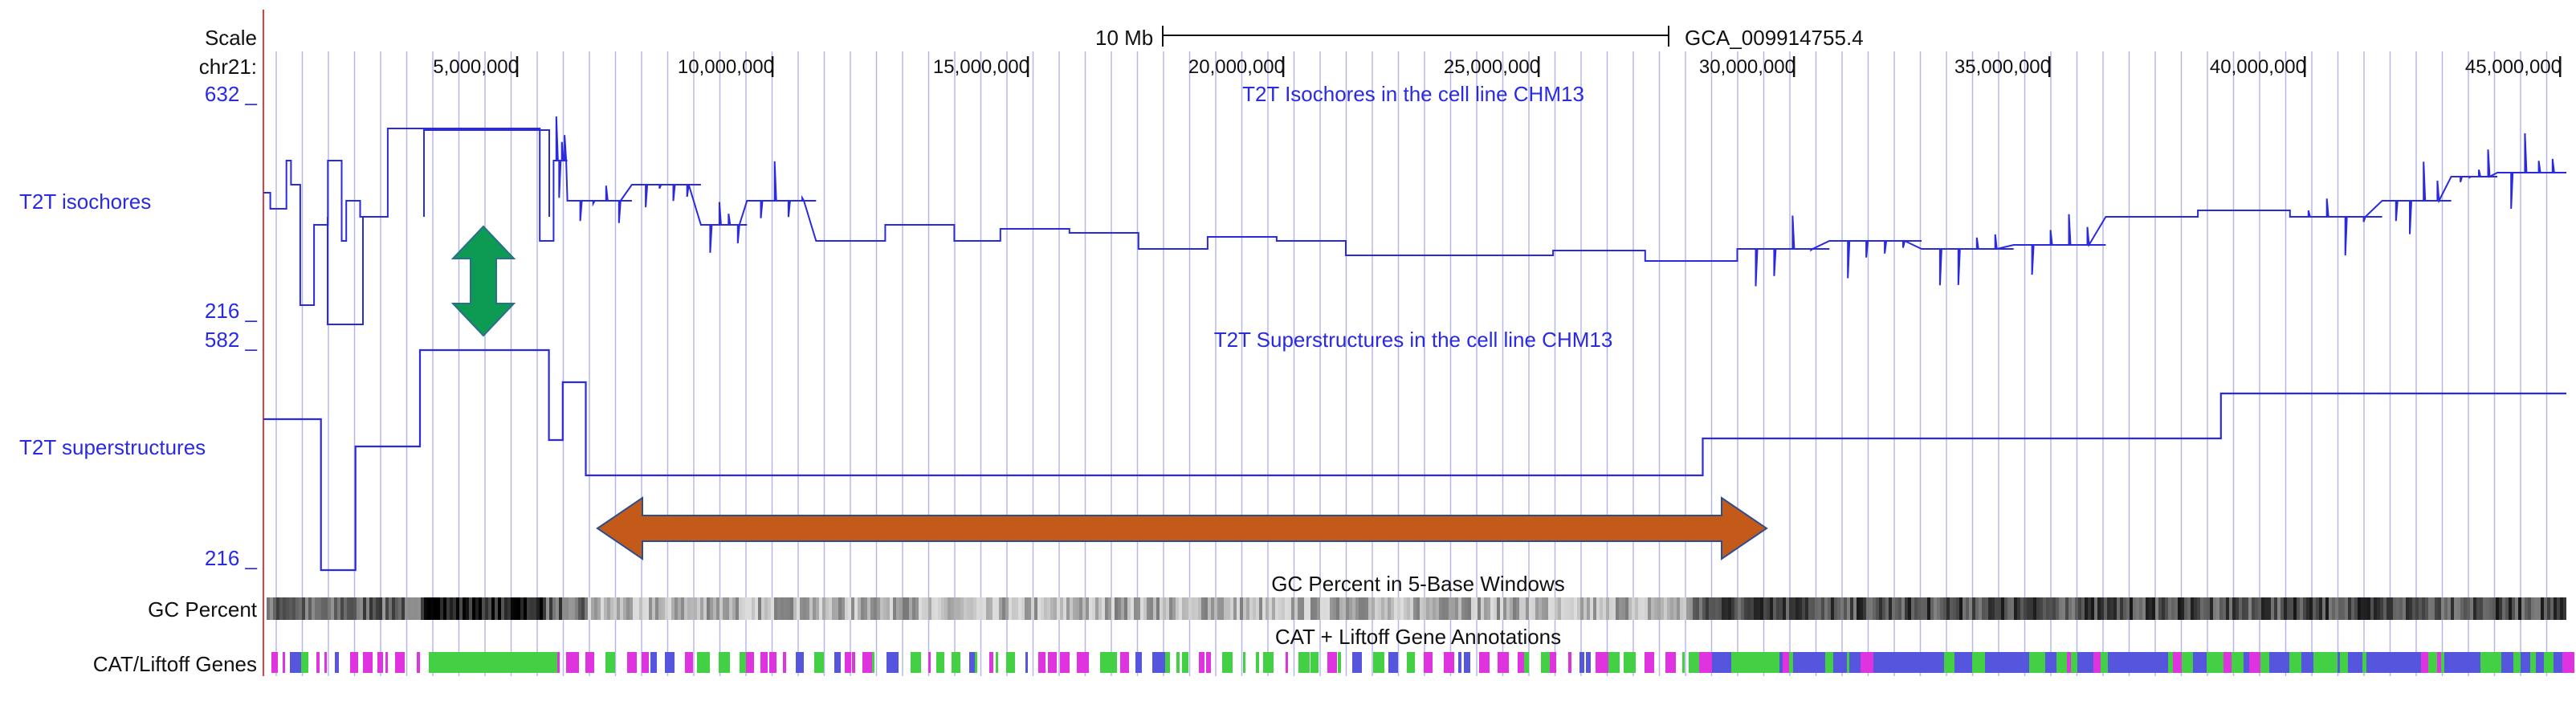  Describe the element at coordinates (202, 610) in the screenshot. I see `gc-track-label: GC Percent` at that location.